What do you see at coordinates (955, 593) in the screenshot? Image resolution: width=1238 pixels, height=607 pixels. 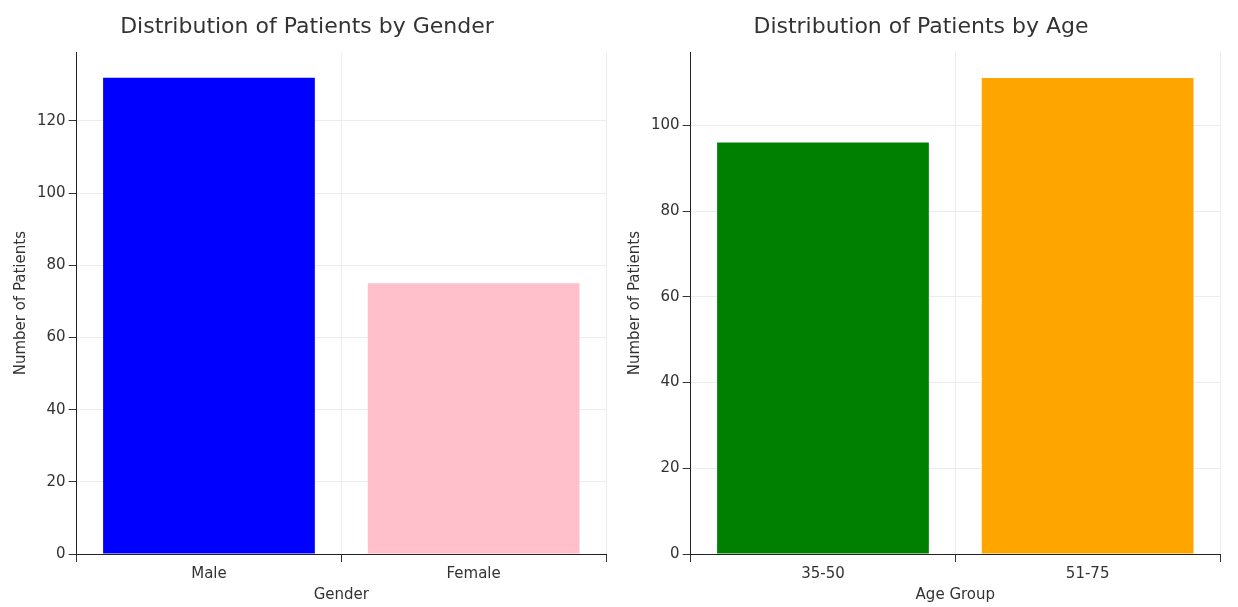 I see `x-axis-title: Age Group` at bounding box center [955, 593].